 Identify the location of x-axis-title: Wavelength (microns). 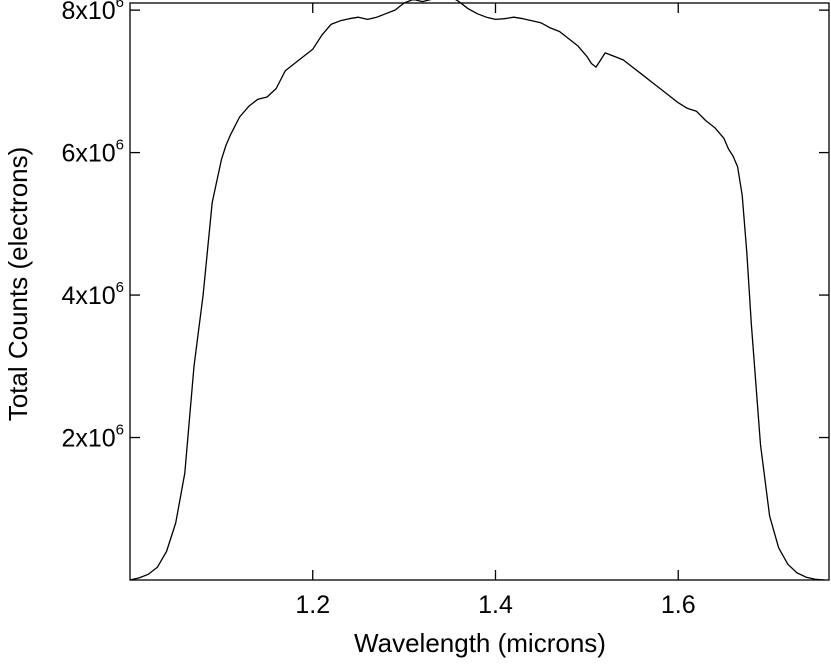
(480, 643).